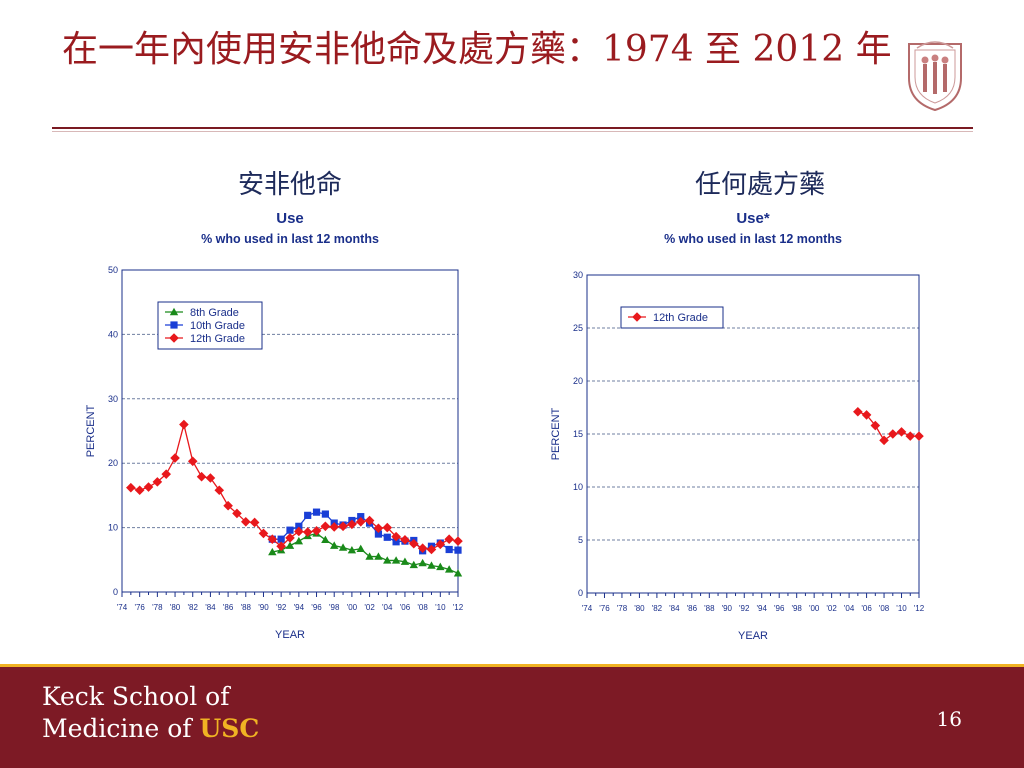 This screenshot has width=1024, height=768. I want to click on x-tick-label: '06, so click(405, 607).